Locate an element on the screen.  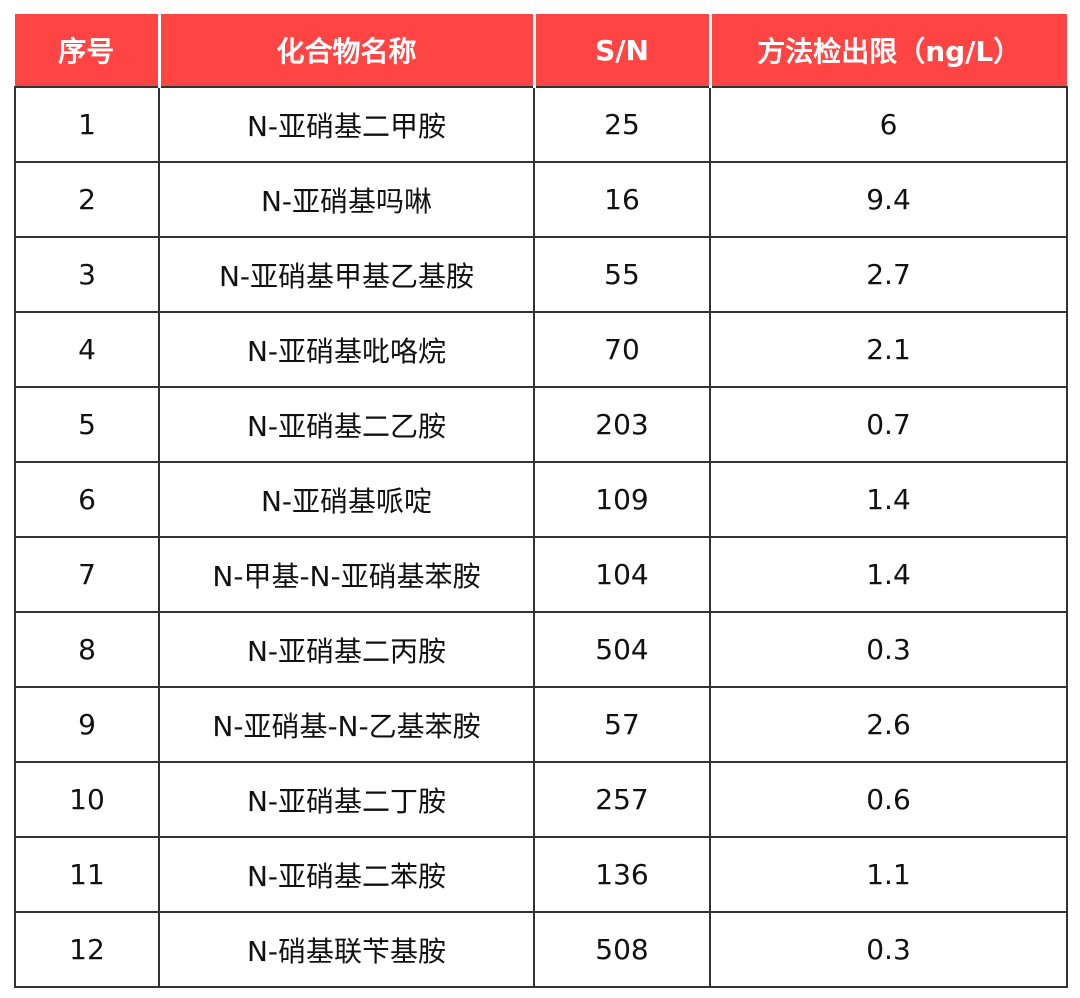
cell-name: N-亚硝基哌啶 is located at coordinates (346, 499).